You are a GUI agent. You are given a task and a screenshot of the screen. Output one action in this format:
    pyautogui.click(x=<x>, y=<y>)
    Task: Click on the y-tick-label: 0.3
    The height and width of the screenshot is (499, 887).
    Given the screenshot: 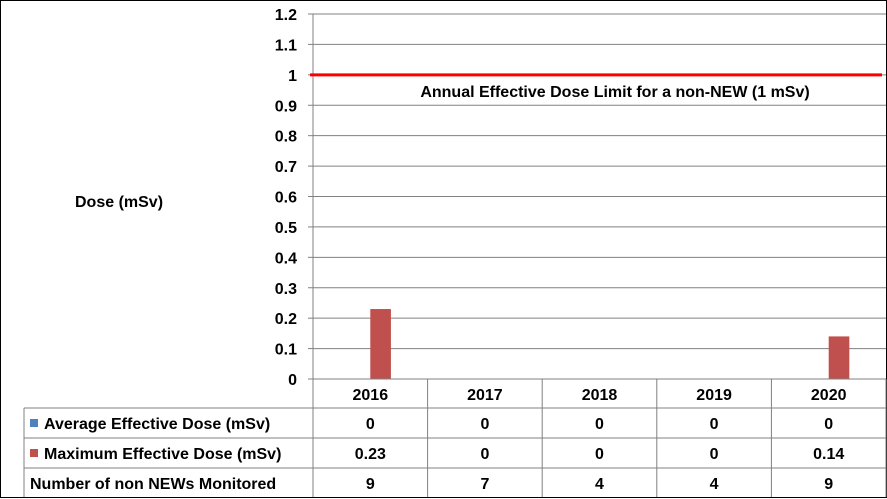 What is the action you would take?
    pyautogui.click(x=286, y=289)
    